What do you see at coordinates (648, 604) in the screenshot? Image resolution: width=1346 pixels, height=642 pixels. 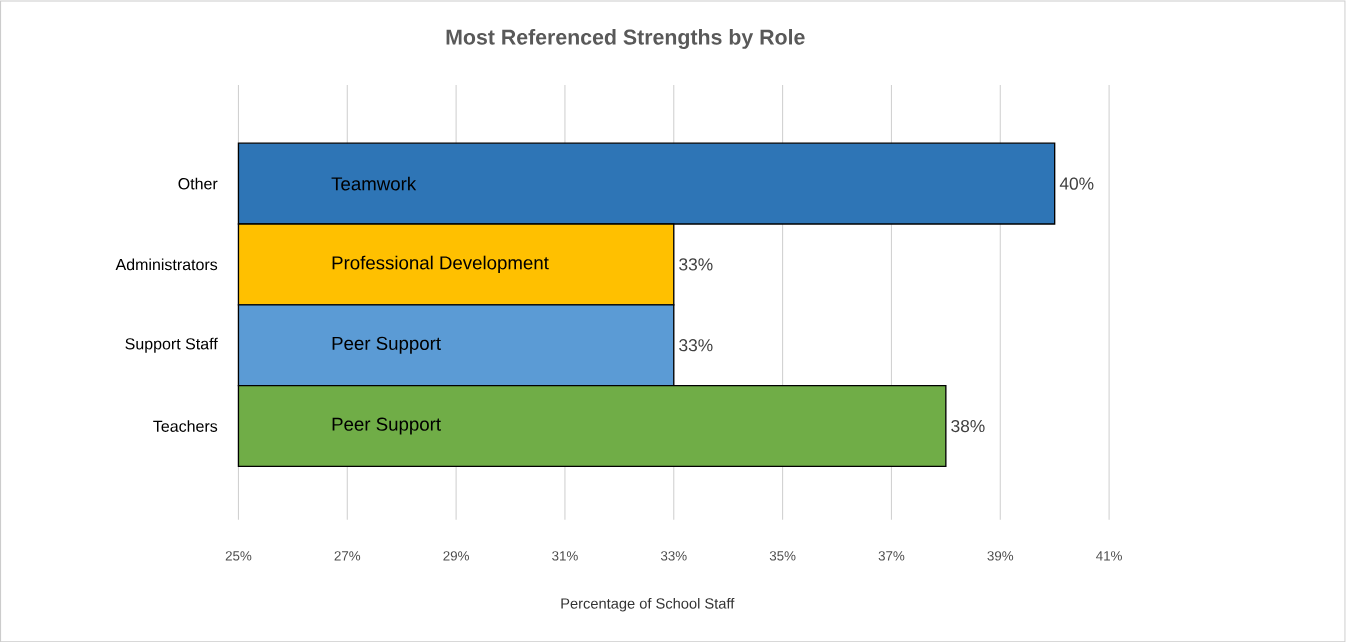 I see `x-axis-title: Percentage of School Staff` at bounding box center [648, 604].